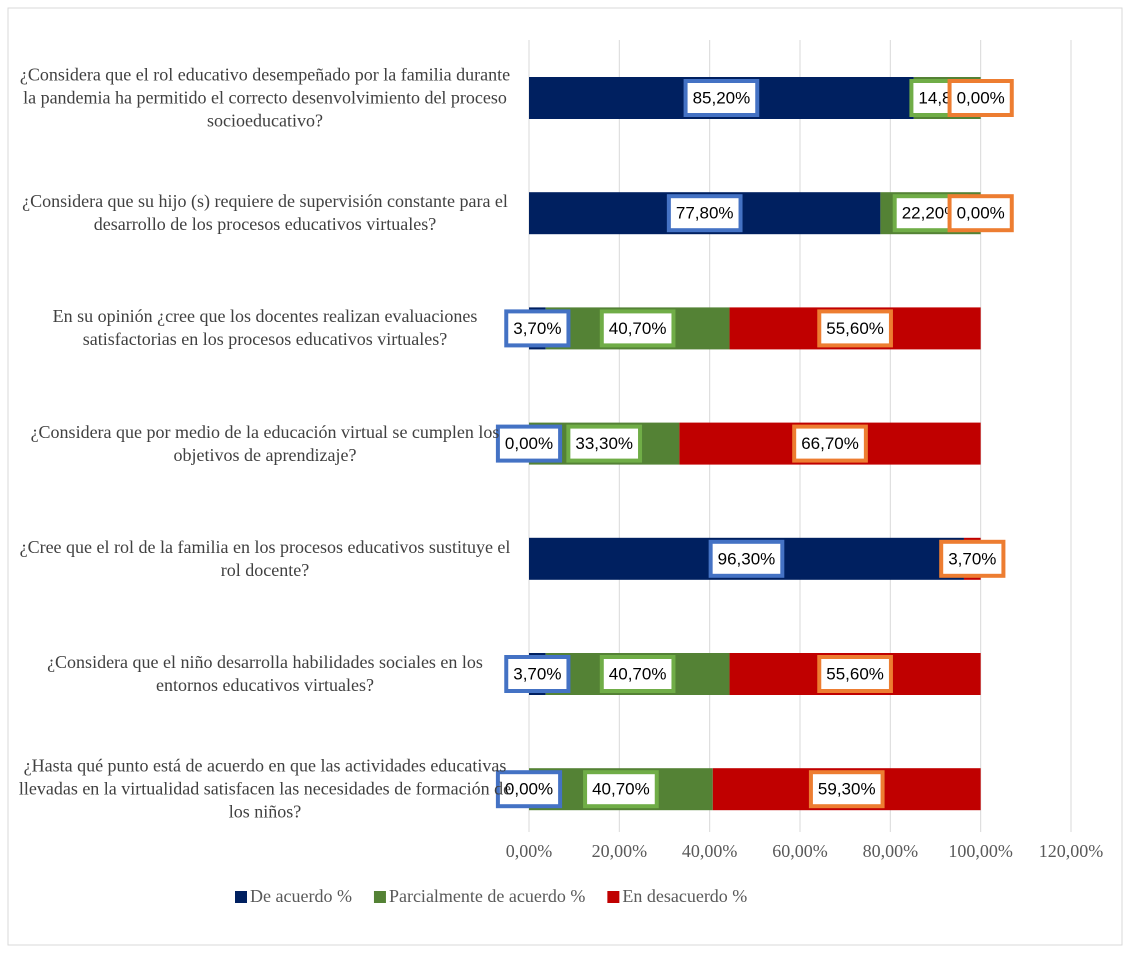 The height and width of the screenshot is (953, 1130). What do you see at coordinates (684, 896) in the screenshot?
I see `legend-label: En desacuerdo %` at bounding box center [684, 896].